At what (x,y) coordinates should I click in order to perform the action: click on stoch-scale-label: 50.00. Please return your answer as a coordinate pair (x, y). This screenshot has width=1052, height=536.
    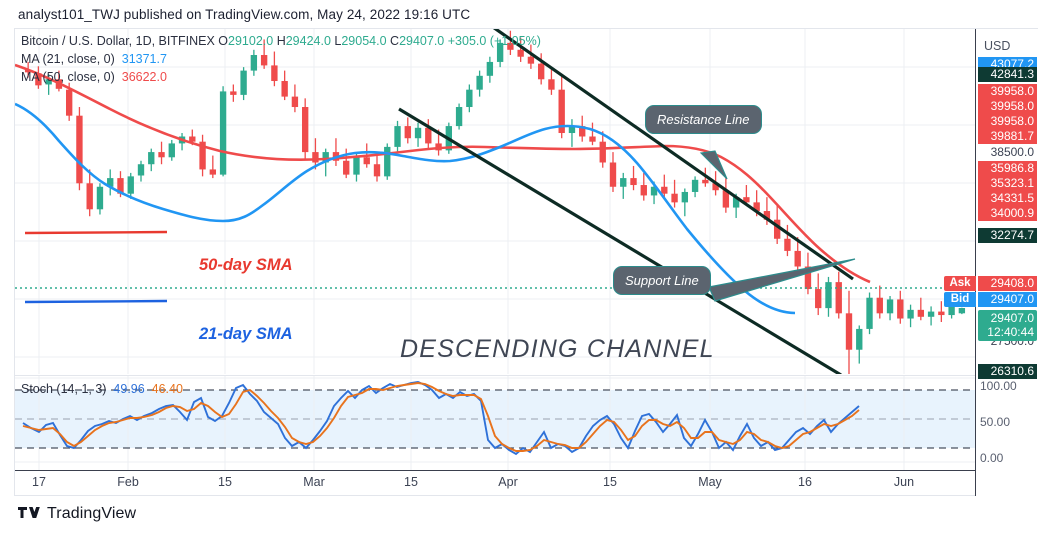
    Looking at the image, I should click on (995, 422).